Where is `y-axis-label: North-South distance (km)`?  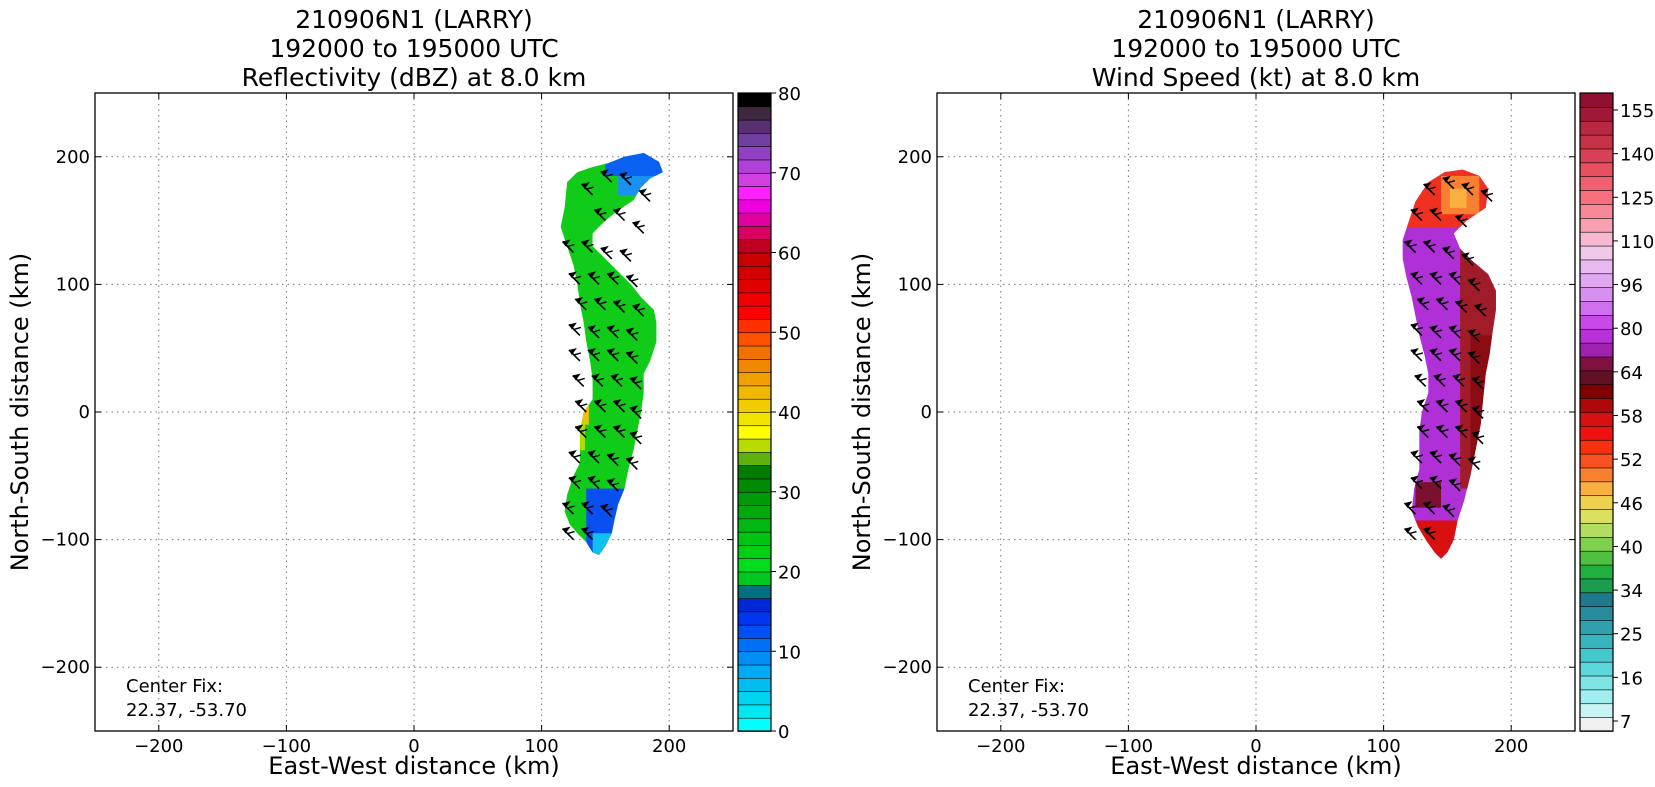 y-axis-label: North-South distance (km) is located at coordinates (862, 412).